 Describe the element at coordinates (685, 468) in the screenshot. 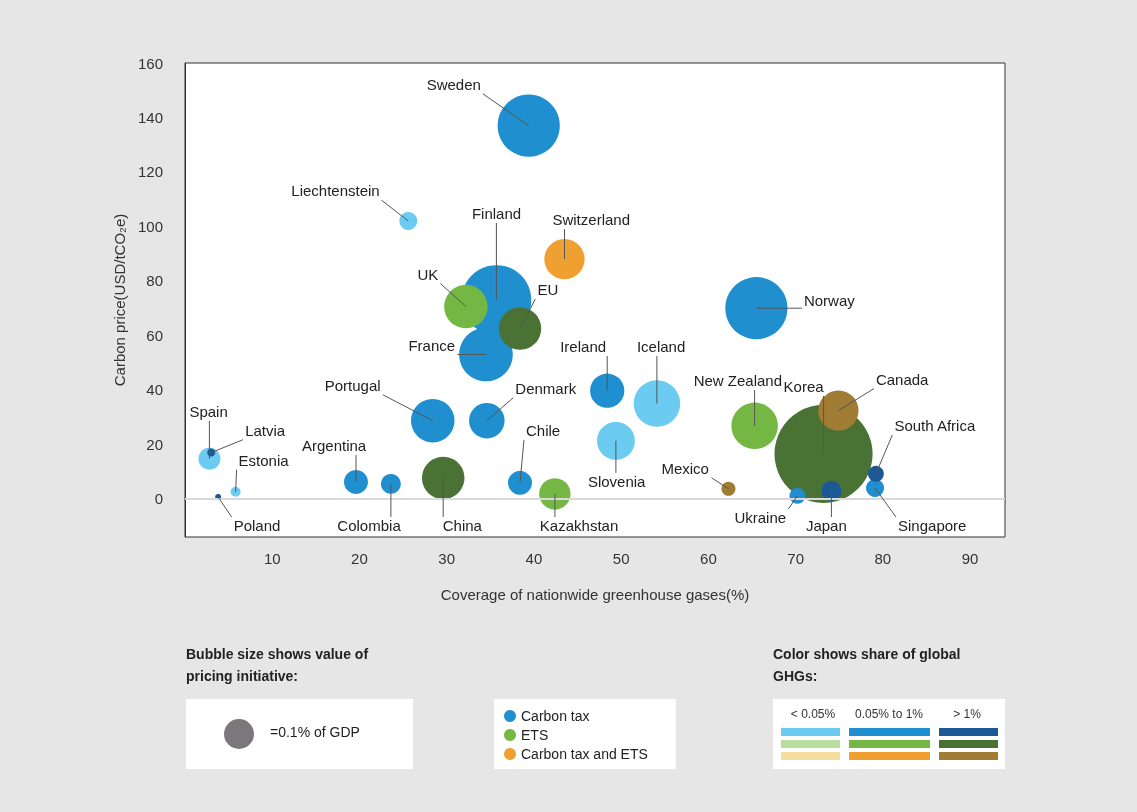

I see `annotation: Mexico` at that location.